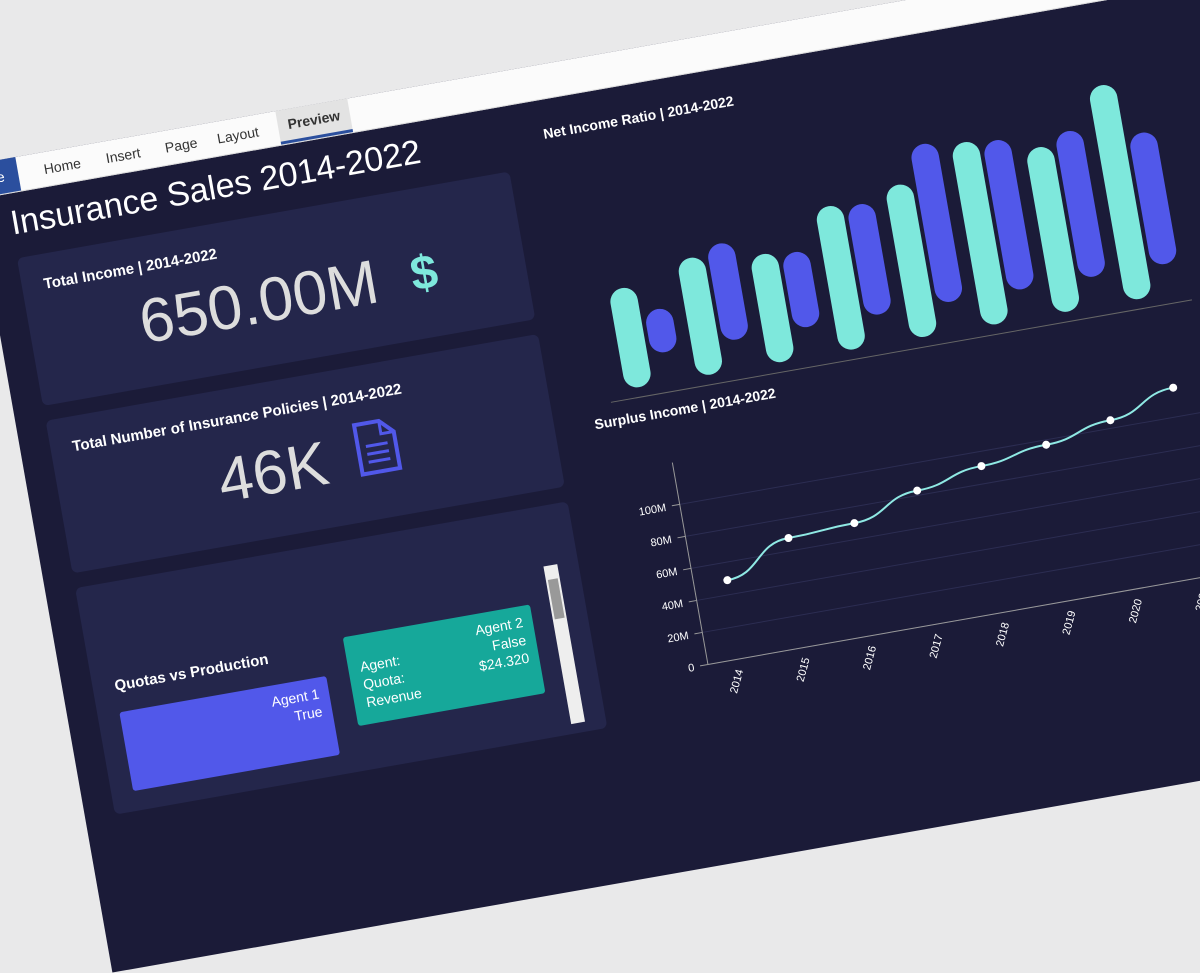 The width and height of the screenshot is (1200, 973). I want to click on x-tick-label: 2020, so click(1136, 611).